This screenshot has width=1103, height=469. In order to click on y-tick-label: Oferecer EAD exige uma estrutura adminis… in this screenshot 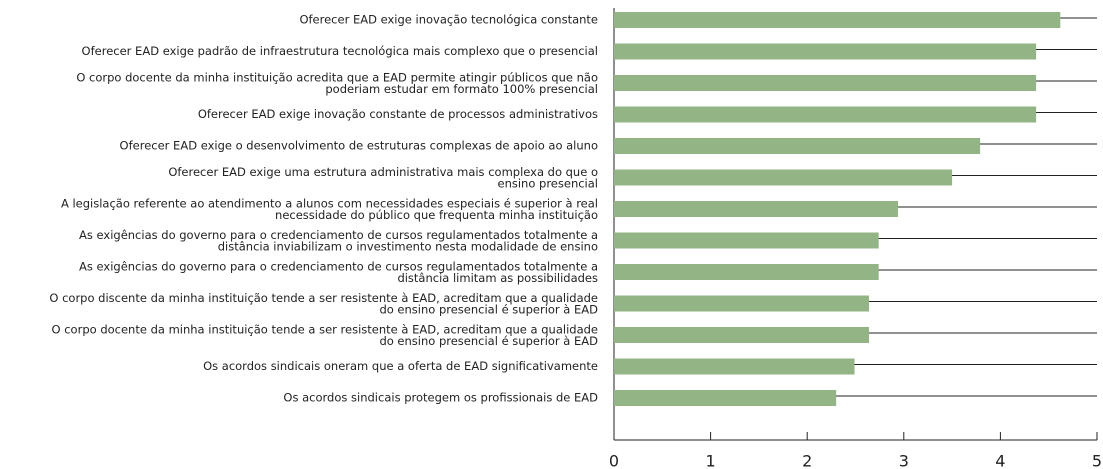, I will do `click(383, 178)`.